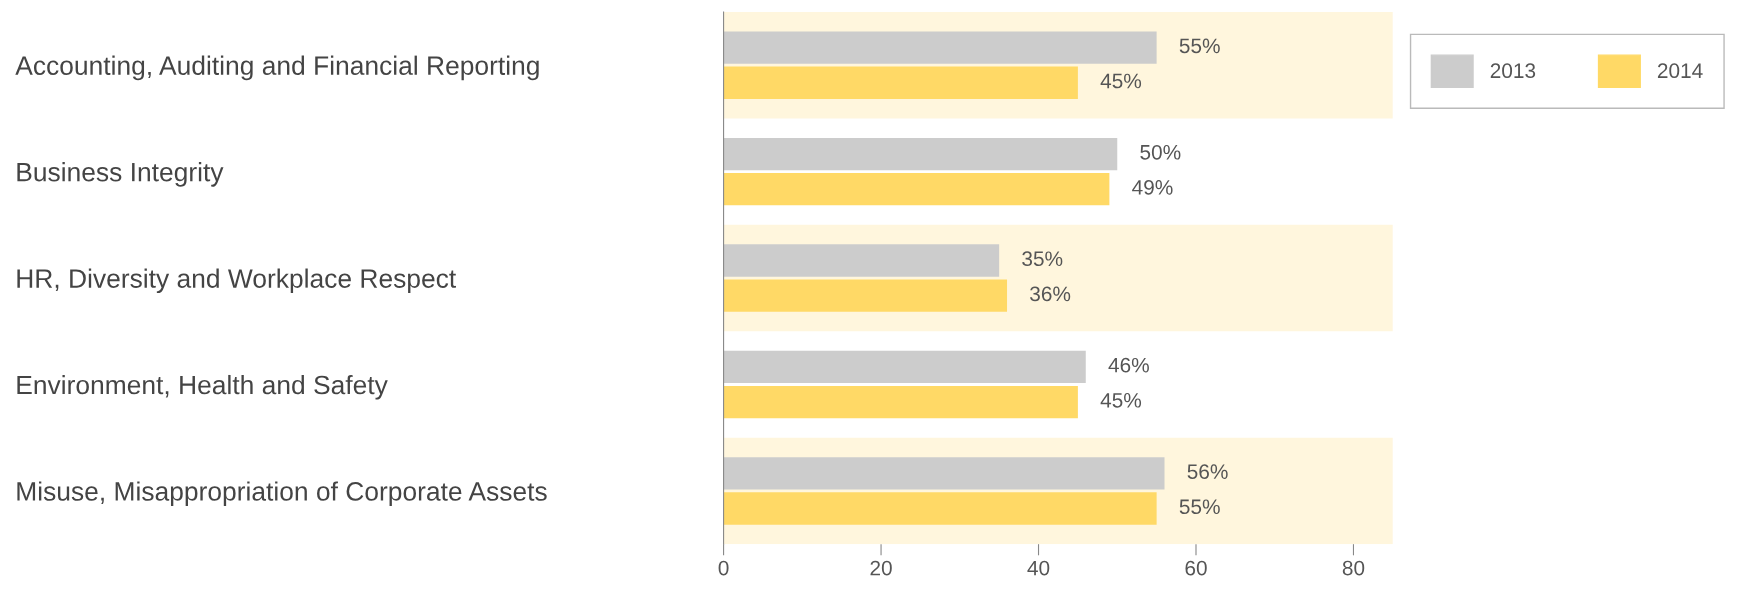 This screenshot has width=1752, height=598. What do you see at coordinates (723, 568) in the screenshot?
I see `x-tick-label: 0` at bounding box center [723, 568].